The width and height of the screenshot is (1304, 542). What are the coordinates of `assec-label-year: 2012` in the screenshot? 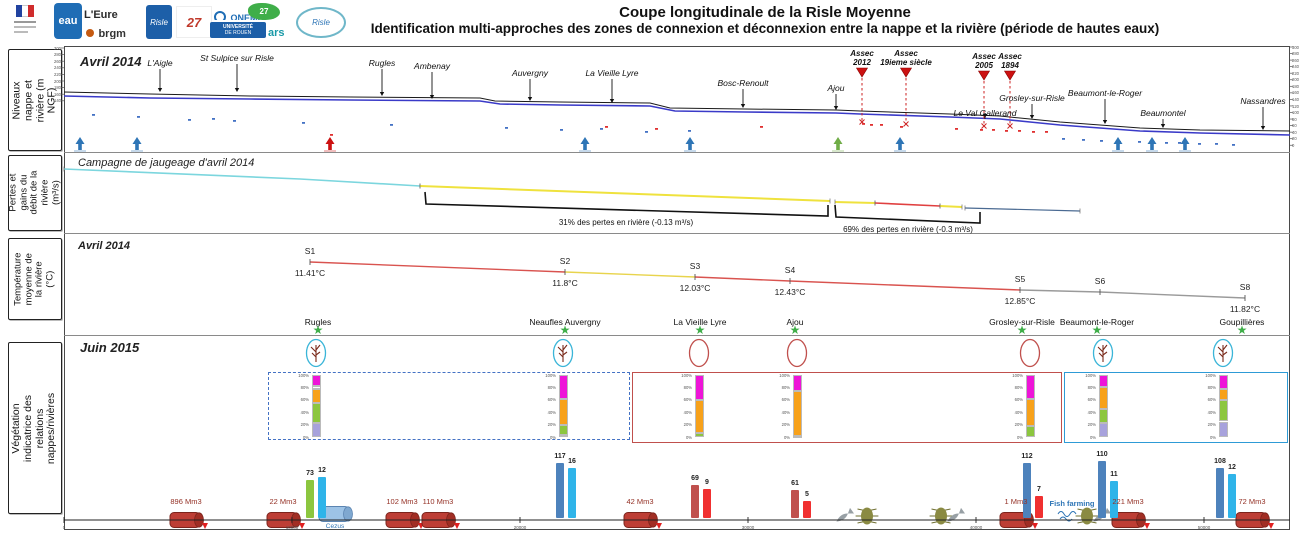 It's located at (862, 62).